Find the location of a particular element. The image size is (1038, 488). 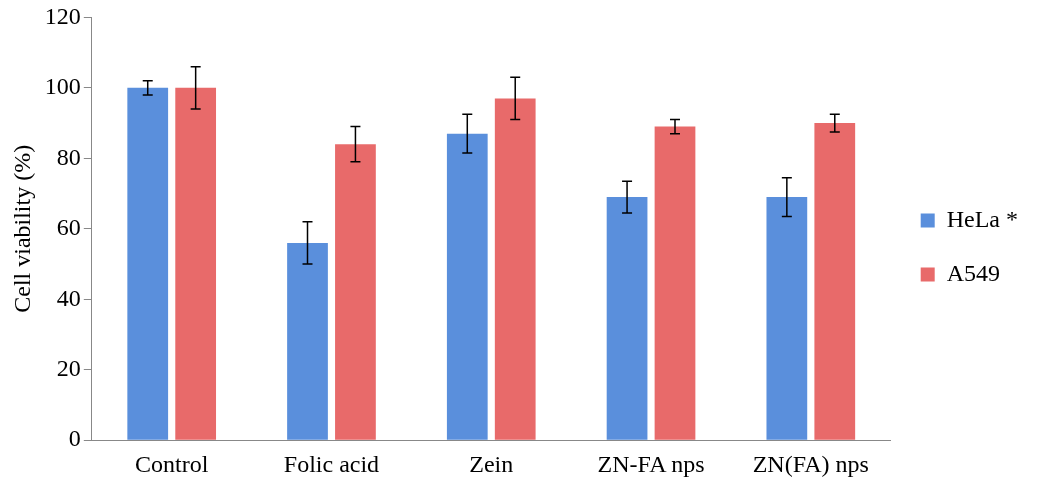

x-tick-label: Control is located at coordinates (172, 463).